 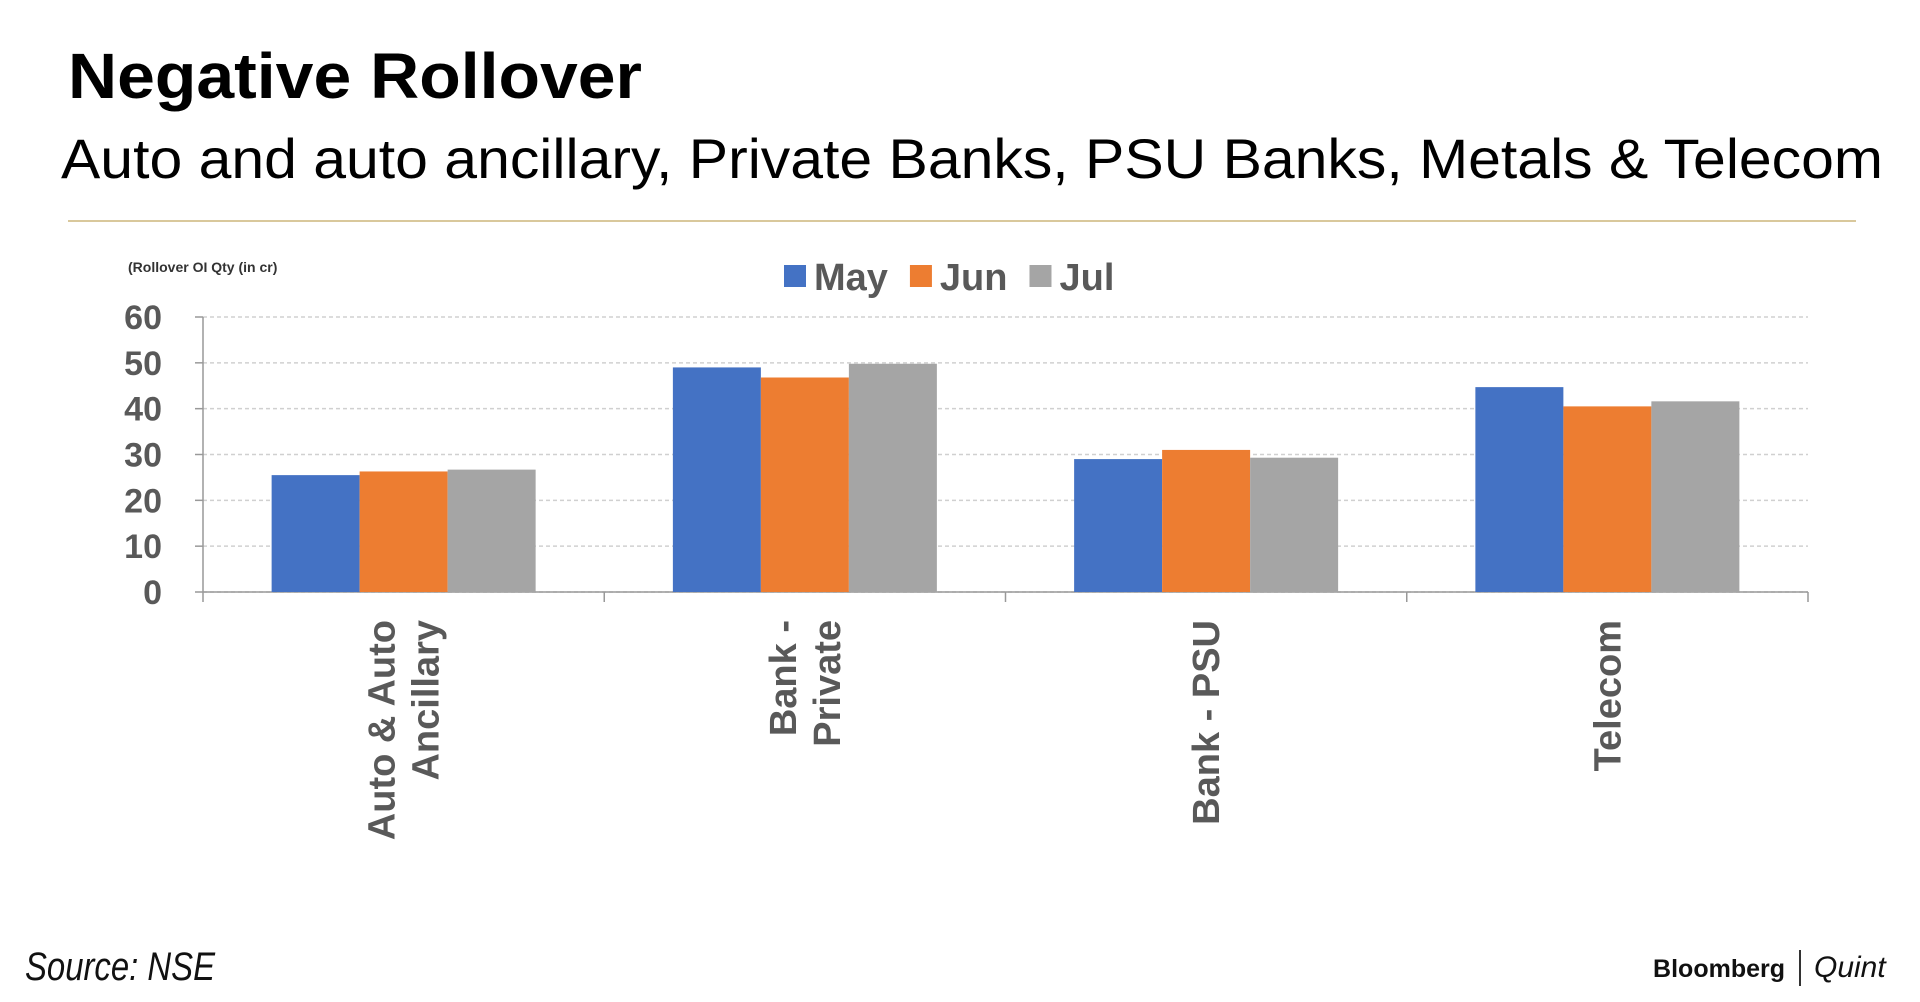 What do you see at coordinates (851, 278) in the screenshot?
I see `legend-label: May` at bounding box center [851, 278].